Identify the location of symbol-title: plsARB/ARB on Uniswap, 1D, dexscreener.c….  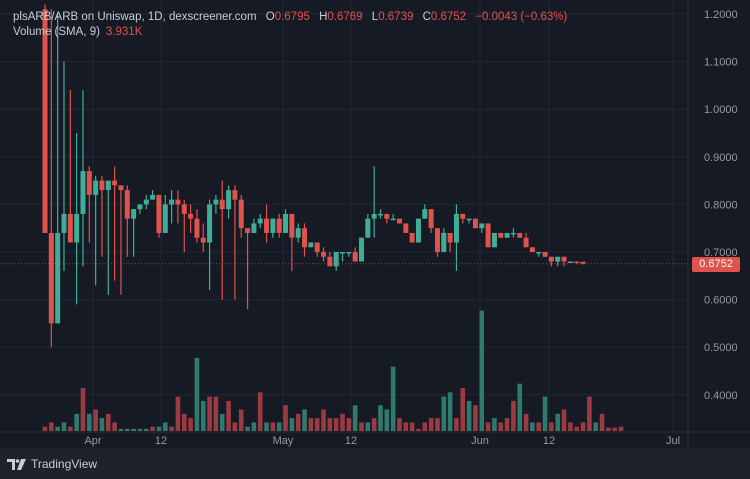
(135, 17).